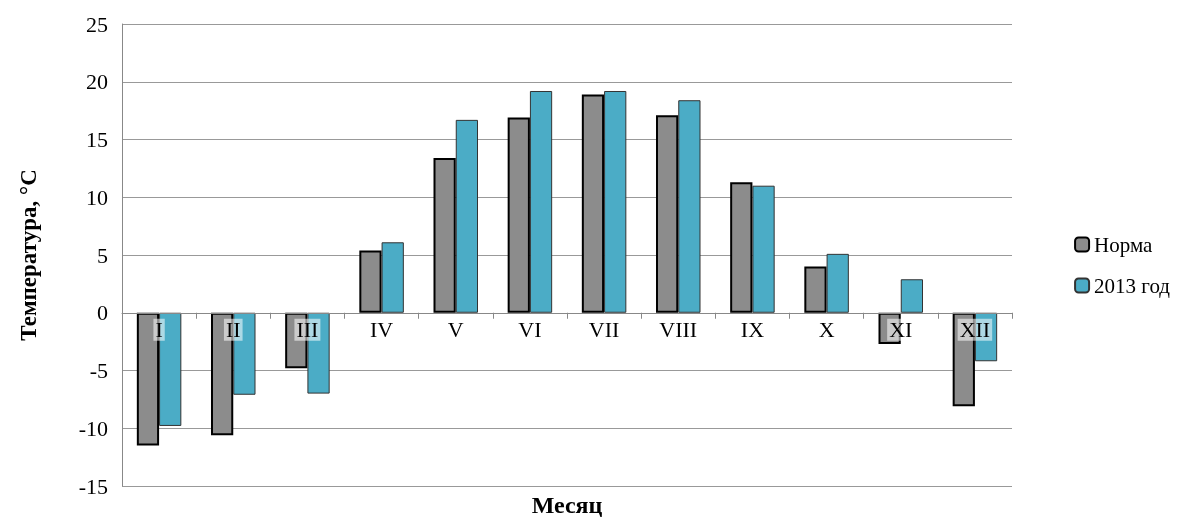 The height and width of the screenshot is (522, 1193). What do you see at coordinates (233, 330) in the screenshot?
I see `x-tick-label: II` at bounding box center [233, 330].